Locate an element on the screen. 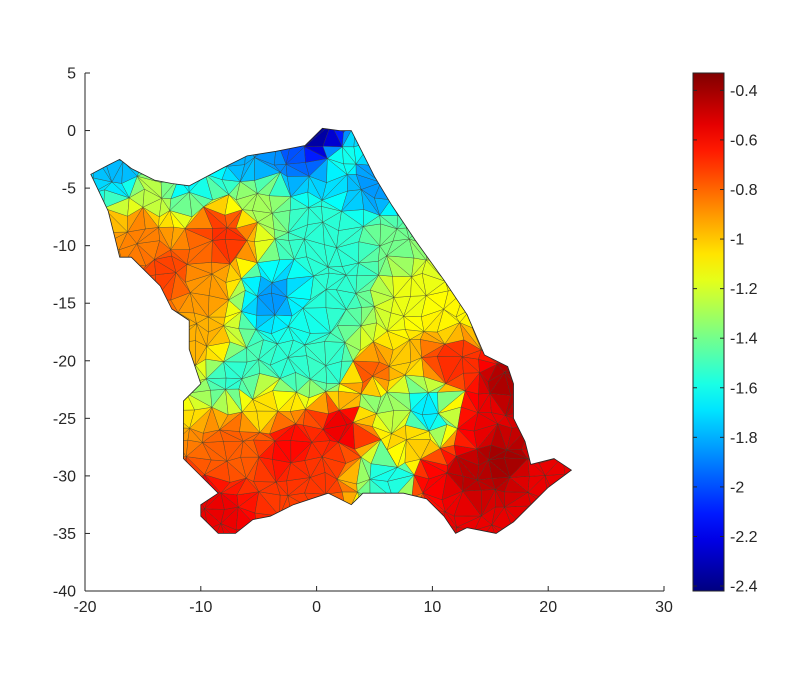 This screenshot has width=794, height=673. colorbar-gradient is located at coordinates (708, 332).